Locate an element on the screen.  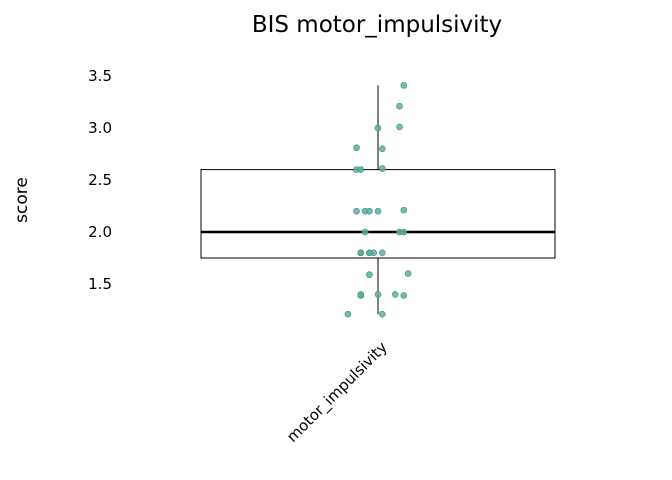
y-tick-label: 1.5 is located at coordinates (100, 284).